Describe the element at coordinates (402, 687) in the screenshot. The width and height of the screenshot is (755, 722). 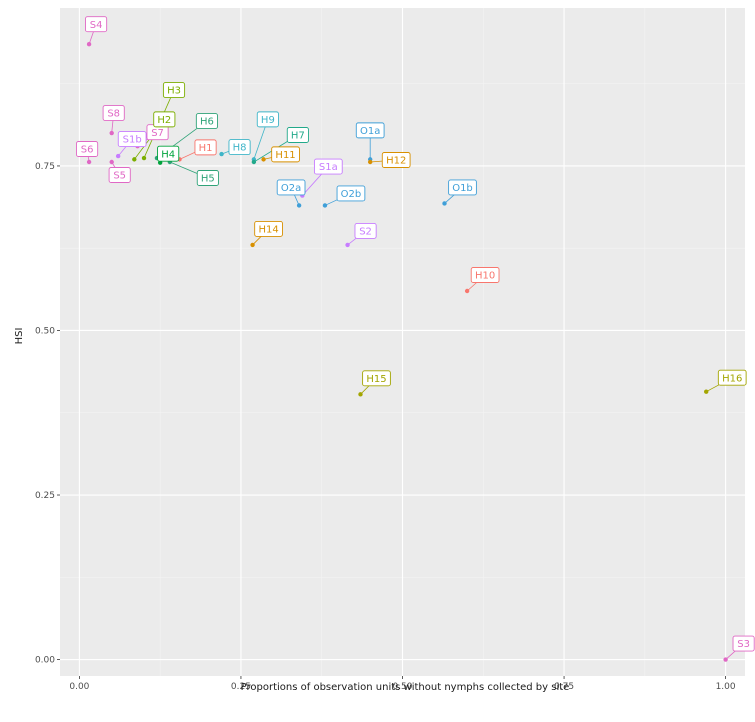
I see `x-tick-label: 0.50` at that location.